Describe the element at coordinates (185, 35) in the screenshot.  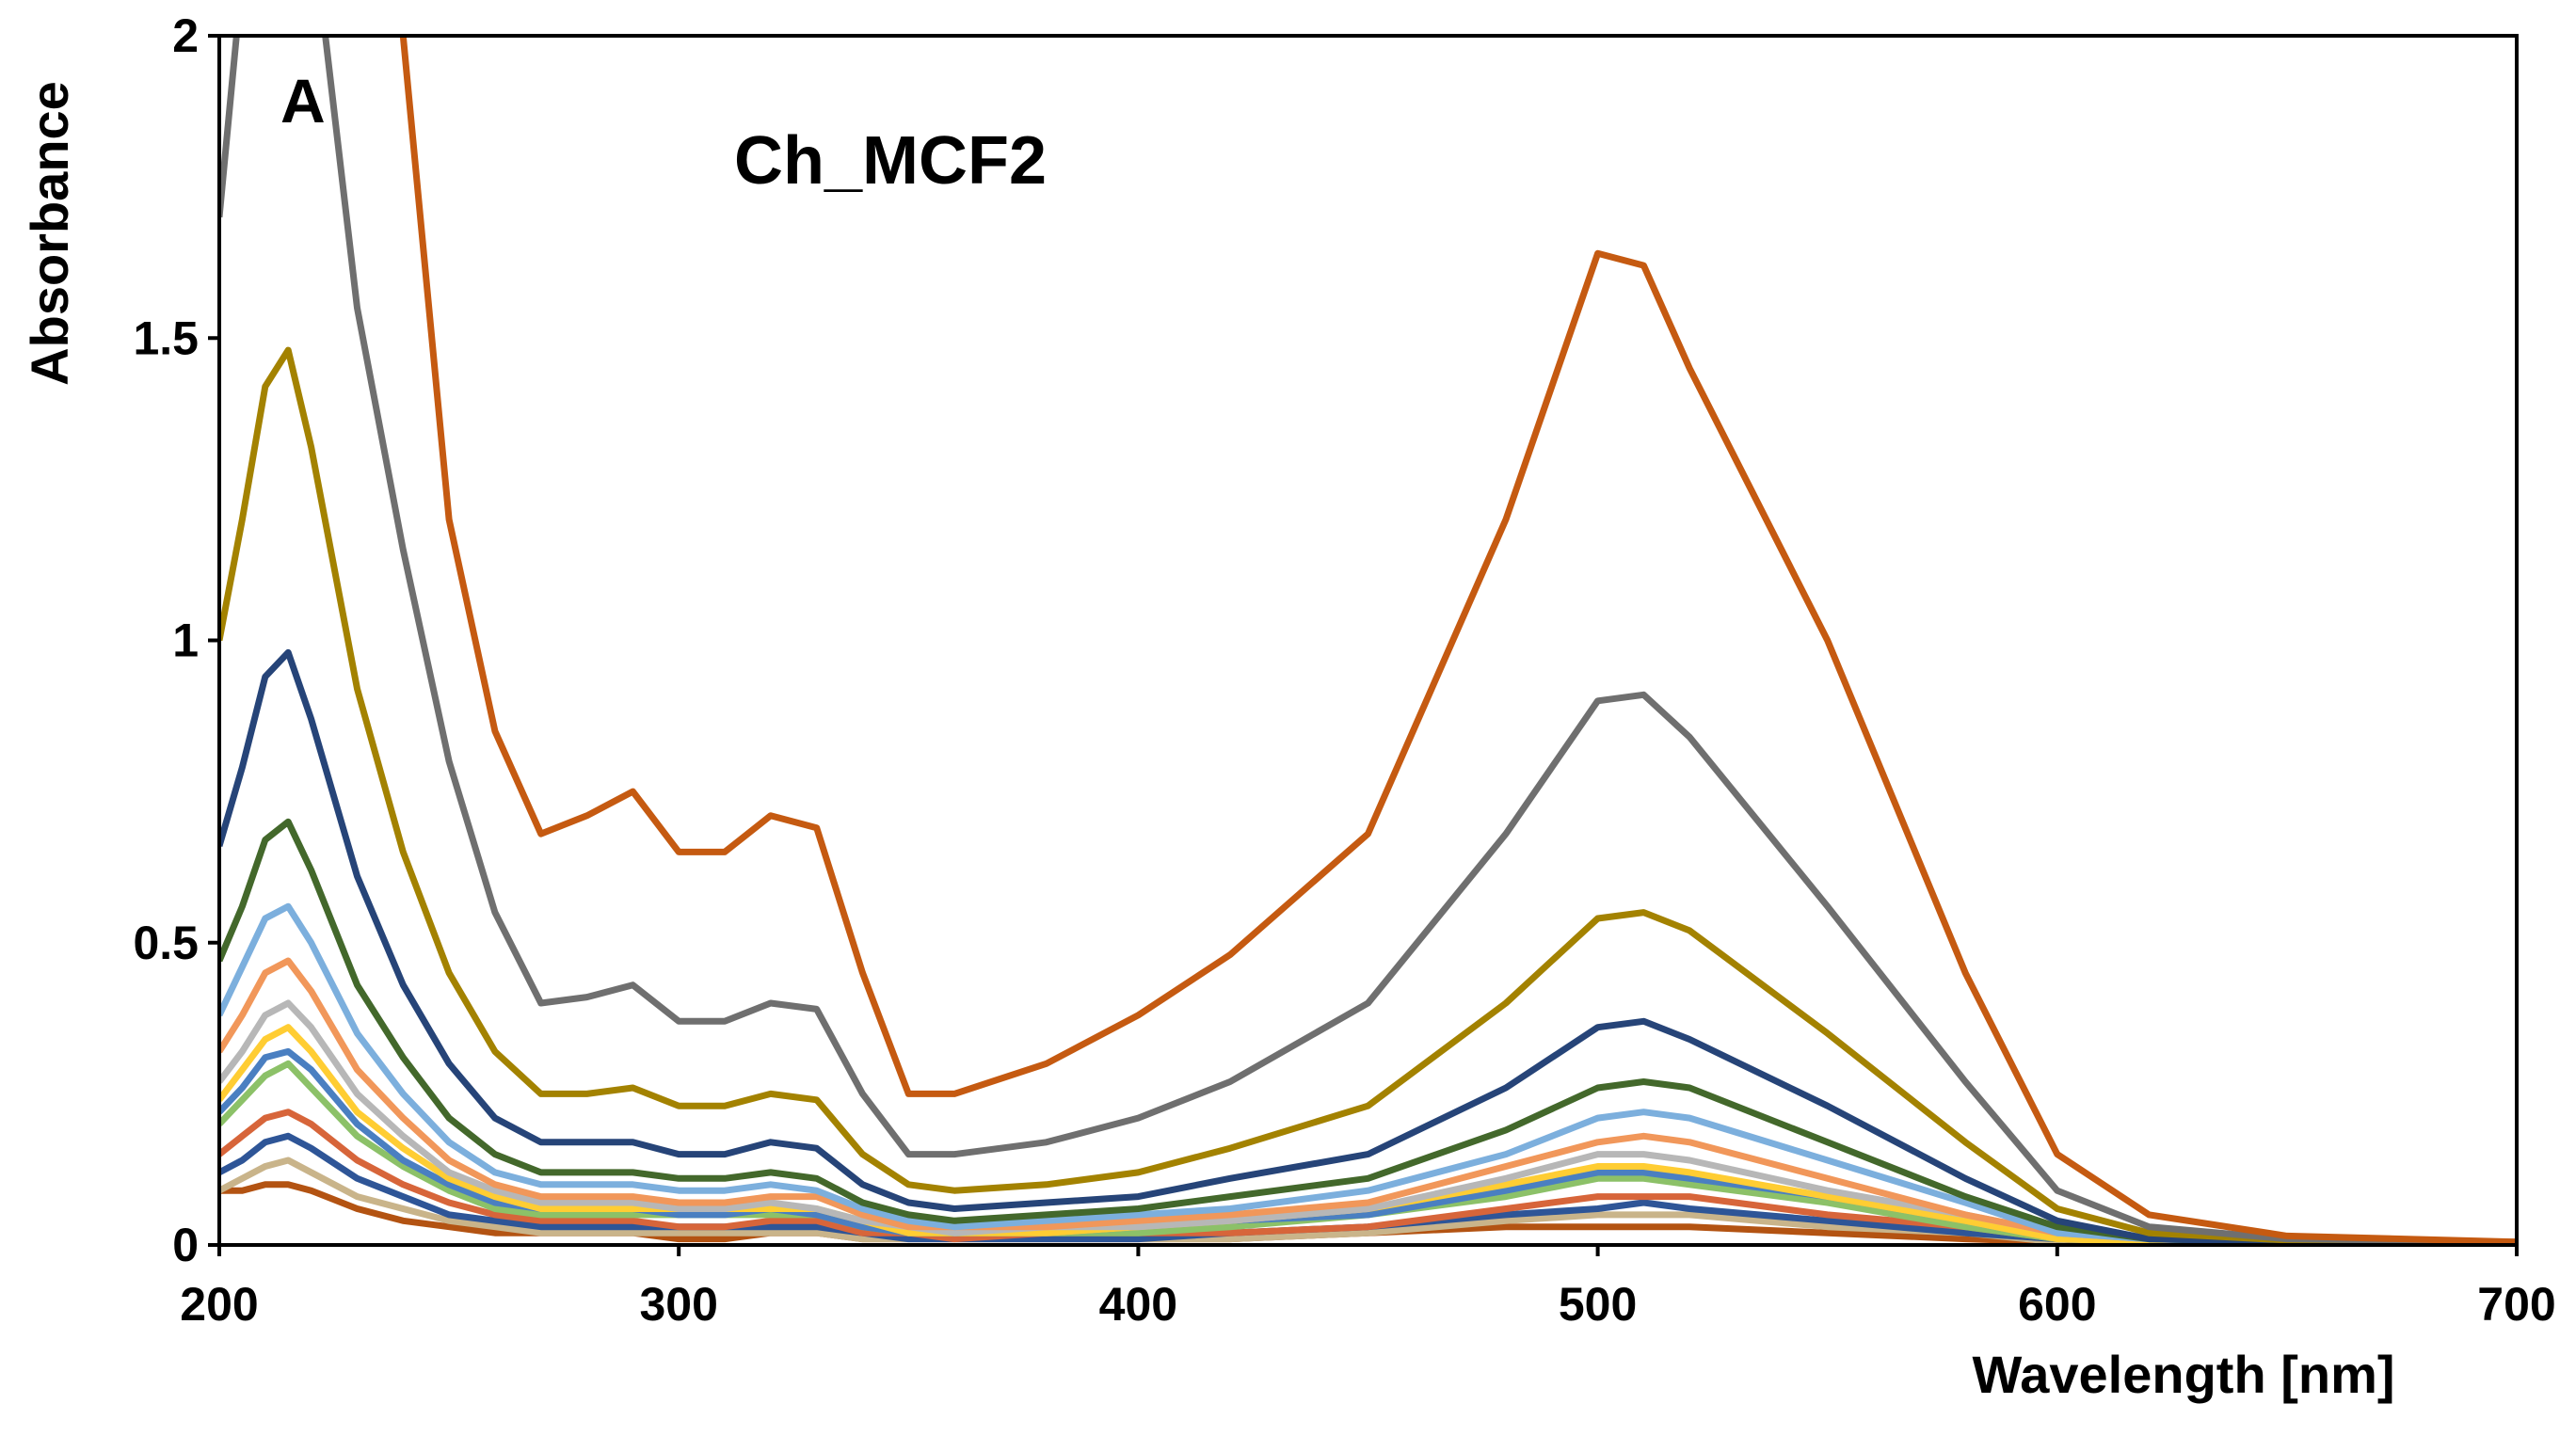
I see `y-tick-label: 2` at that location.